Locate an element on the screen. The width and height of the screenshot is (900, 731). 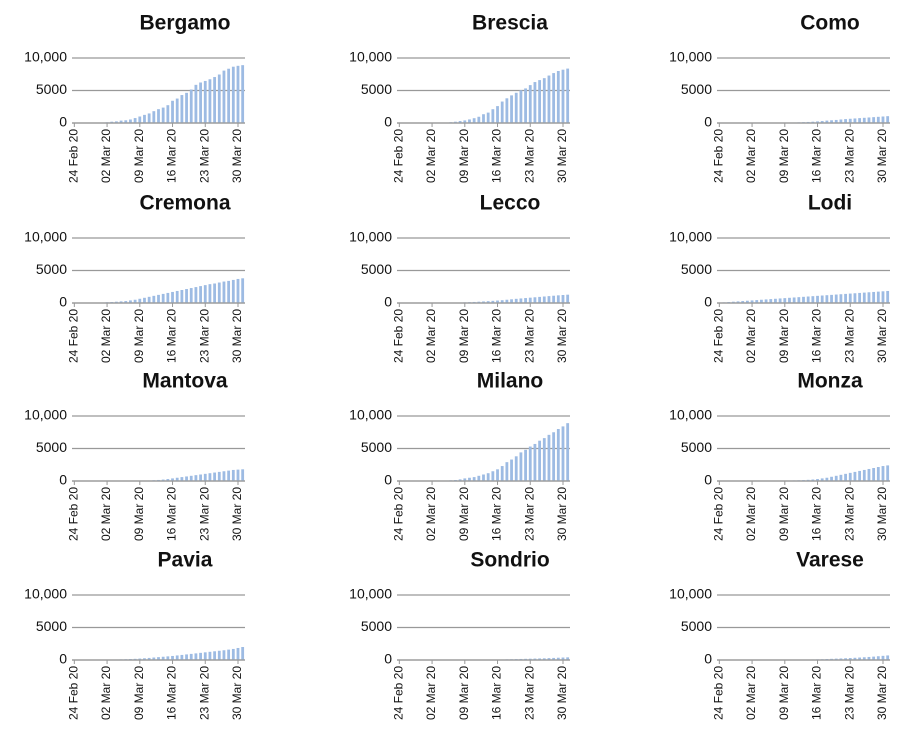
chart-title: Como is located at coordinates (830, 23).